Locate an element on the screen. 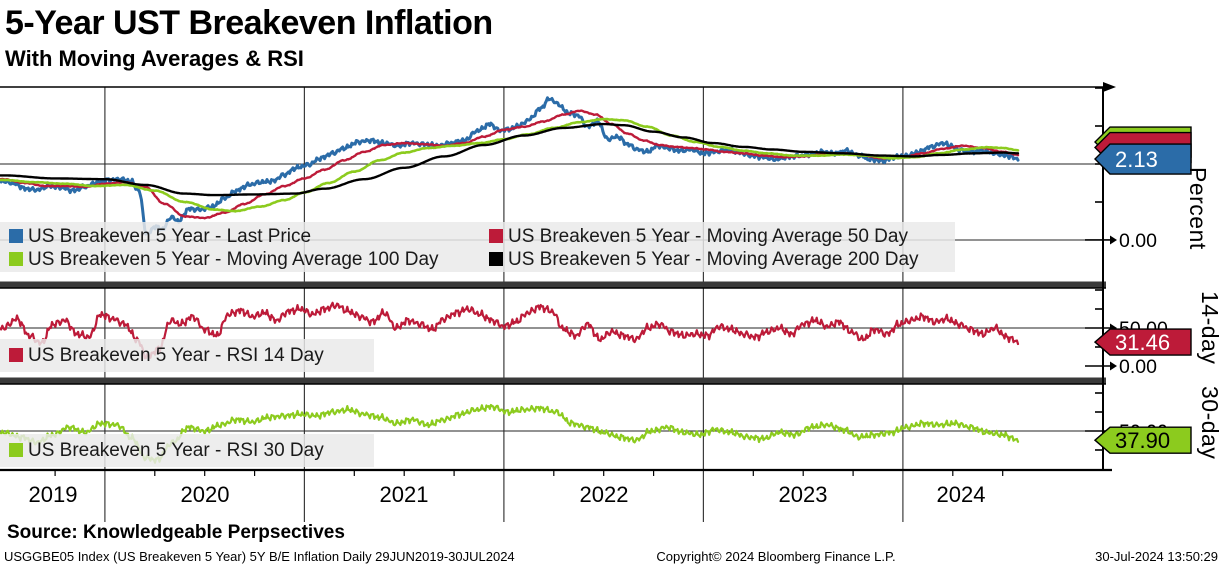 This screenshot has width=1224, height=566. page-subtitle: With Moving Averages & RSI is located at coordinates (154, 58).